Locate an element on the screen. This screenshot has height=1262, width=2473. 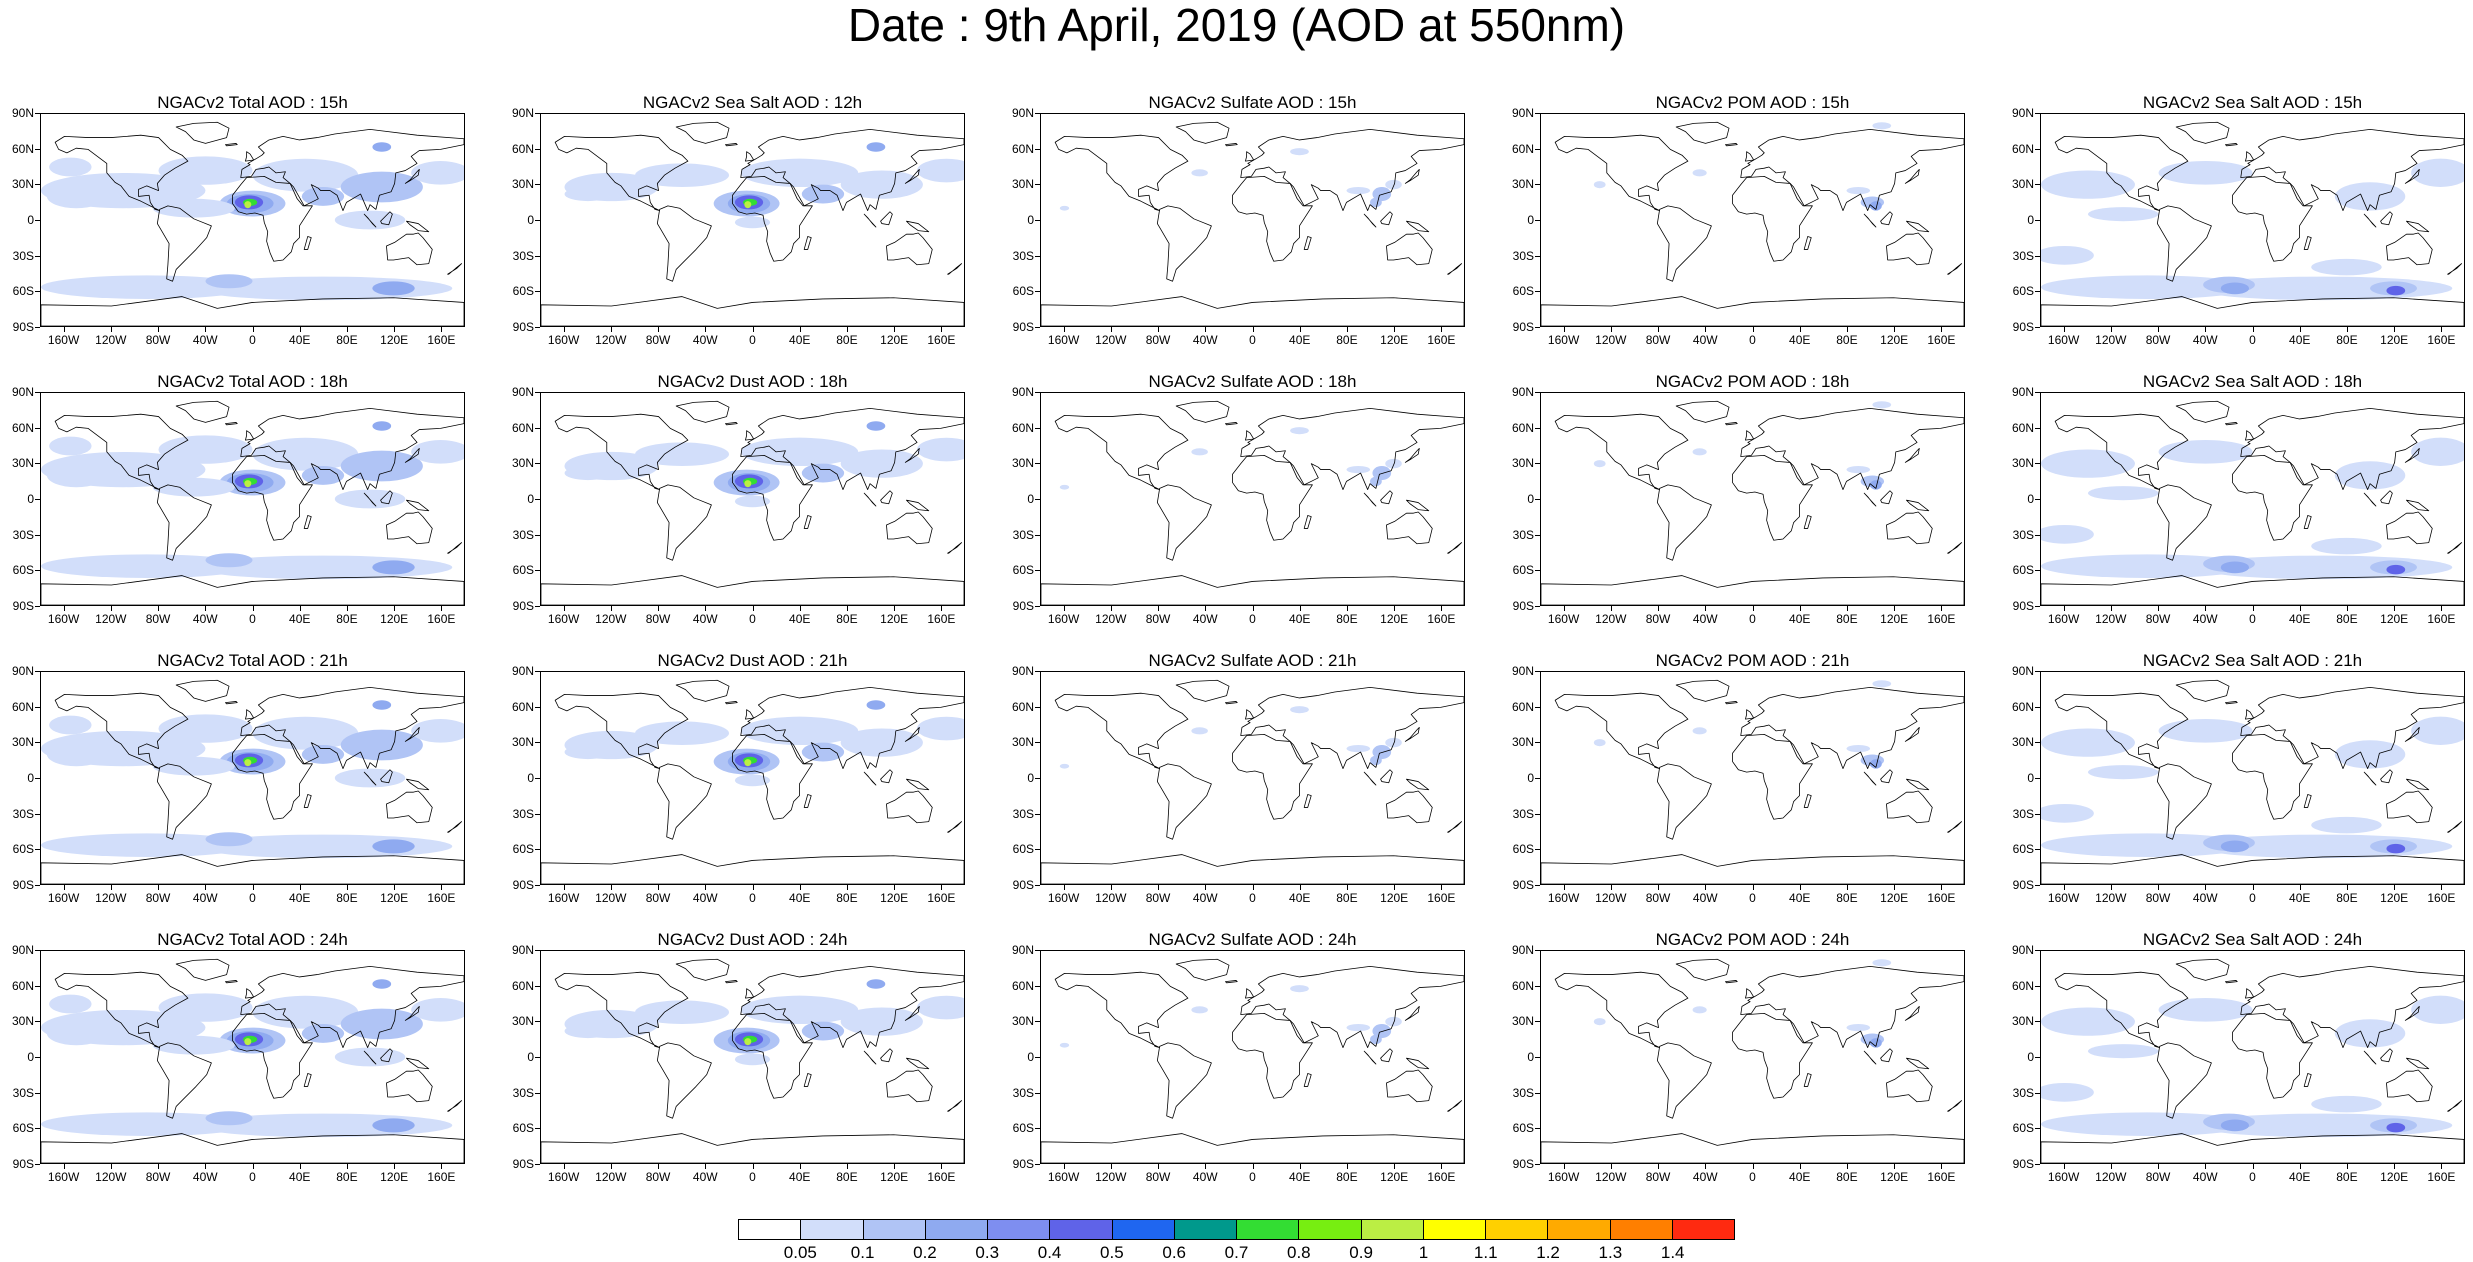
longitude-label: 80E is located at coordinates (847, 340).